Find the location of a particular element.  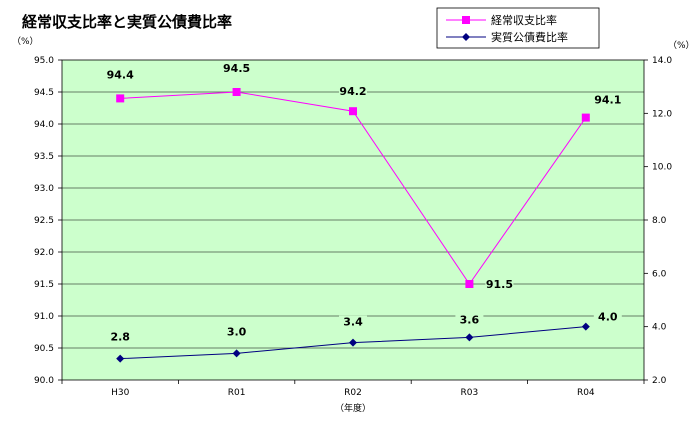

data-label: 3.6 is located at coordinates (470, 319).